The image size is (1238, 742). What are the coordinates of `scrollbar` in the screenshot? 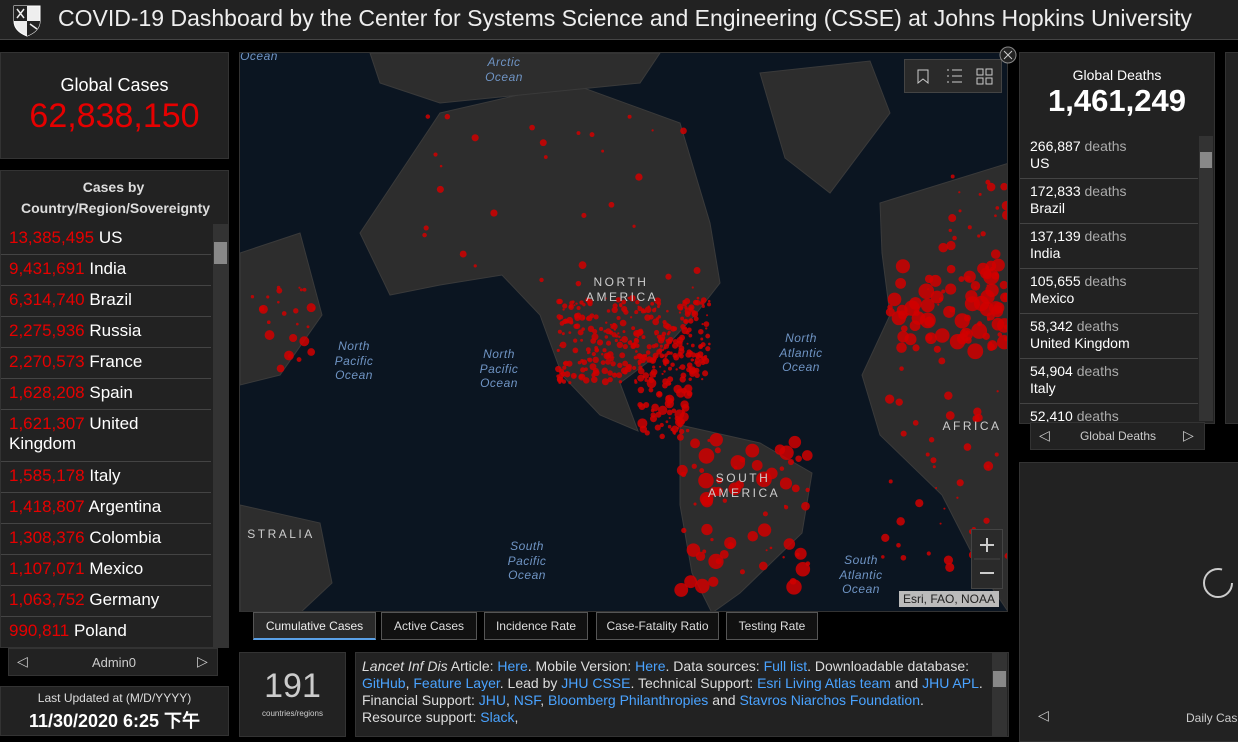 It's located at (220, 435).